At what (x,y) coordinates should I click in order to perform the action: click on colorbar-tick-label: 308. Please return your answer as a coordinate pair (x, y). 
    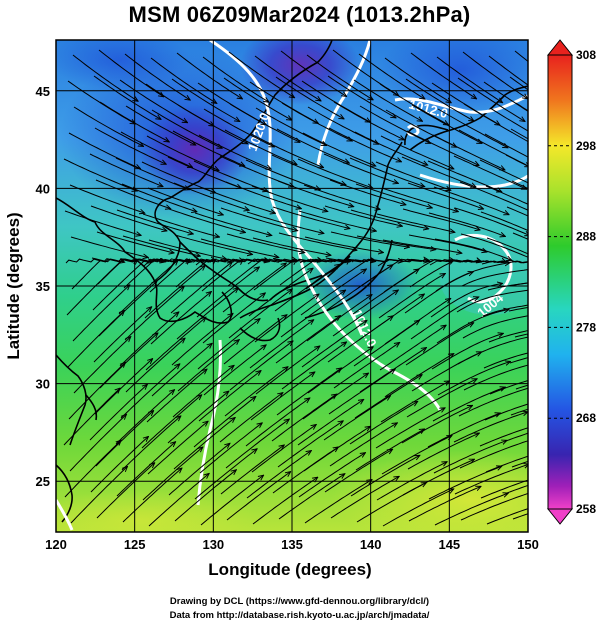
    Looking at the image, I should click on (586, 55).